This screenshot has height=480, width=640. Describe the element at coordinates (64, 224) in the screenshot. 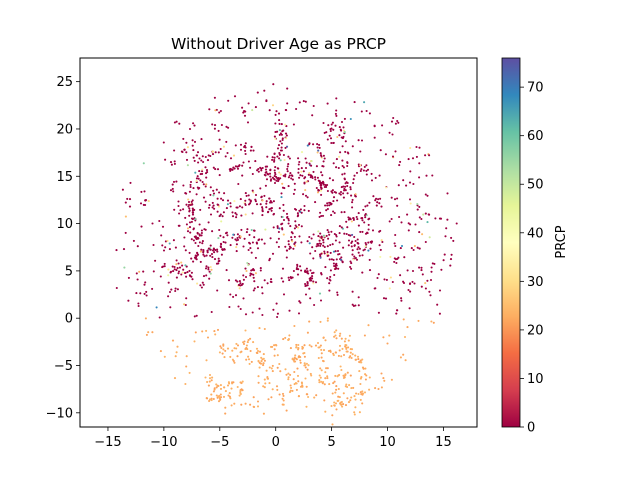

I see `y-tick-label: 10` at that location.